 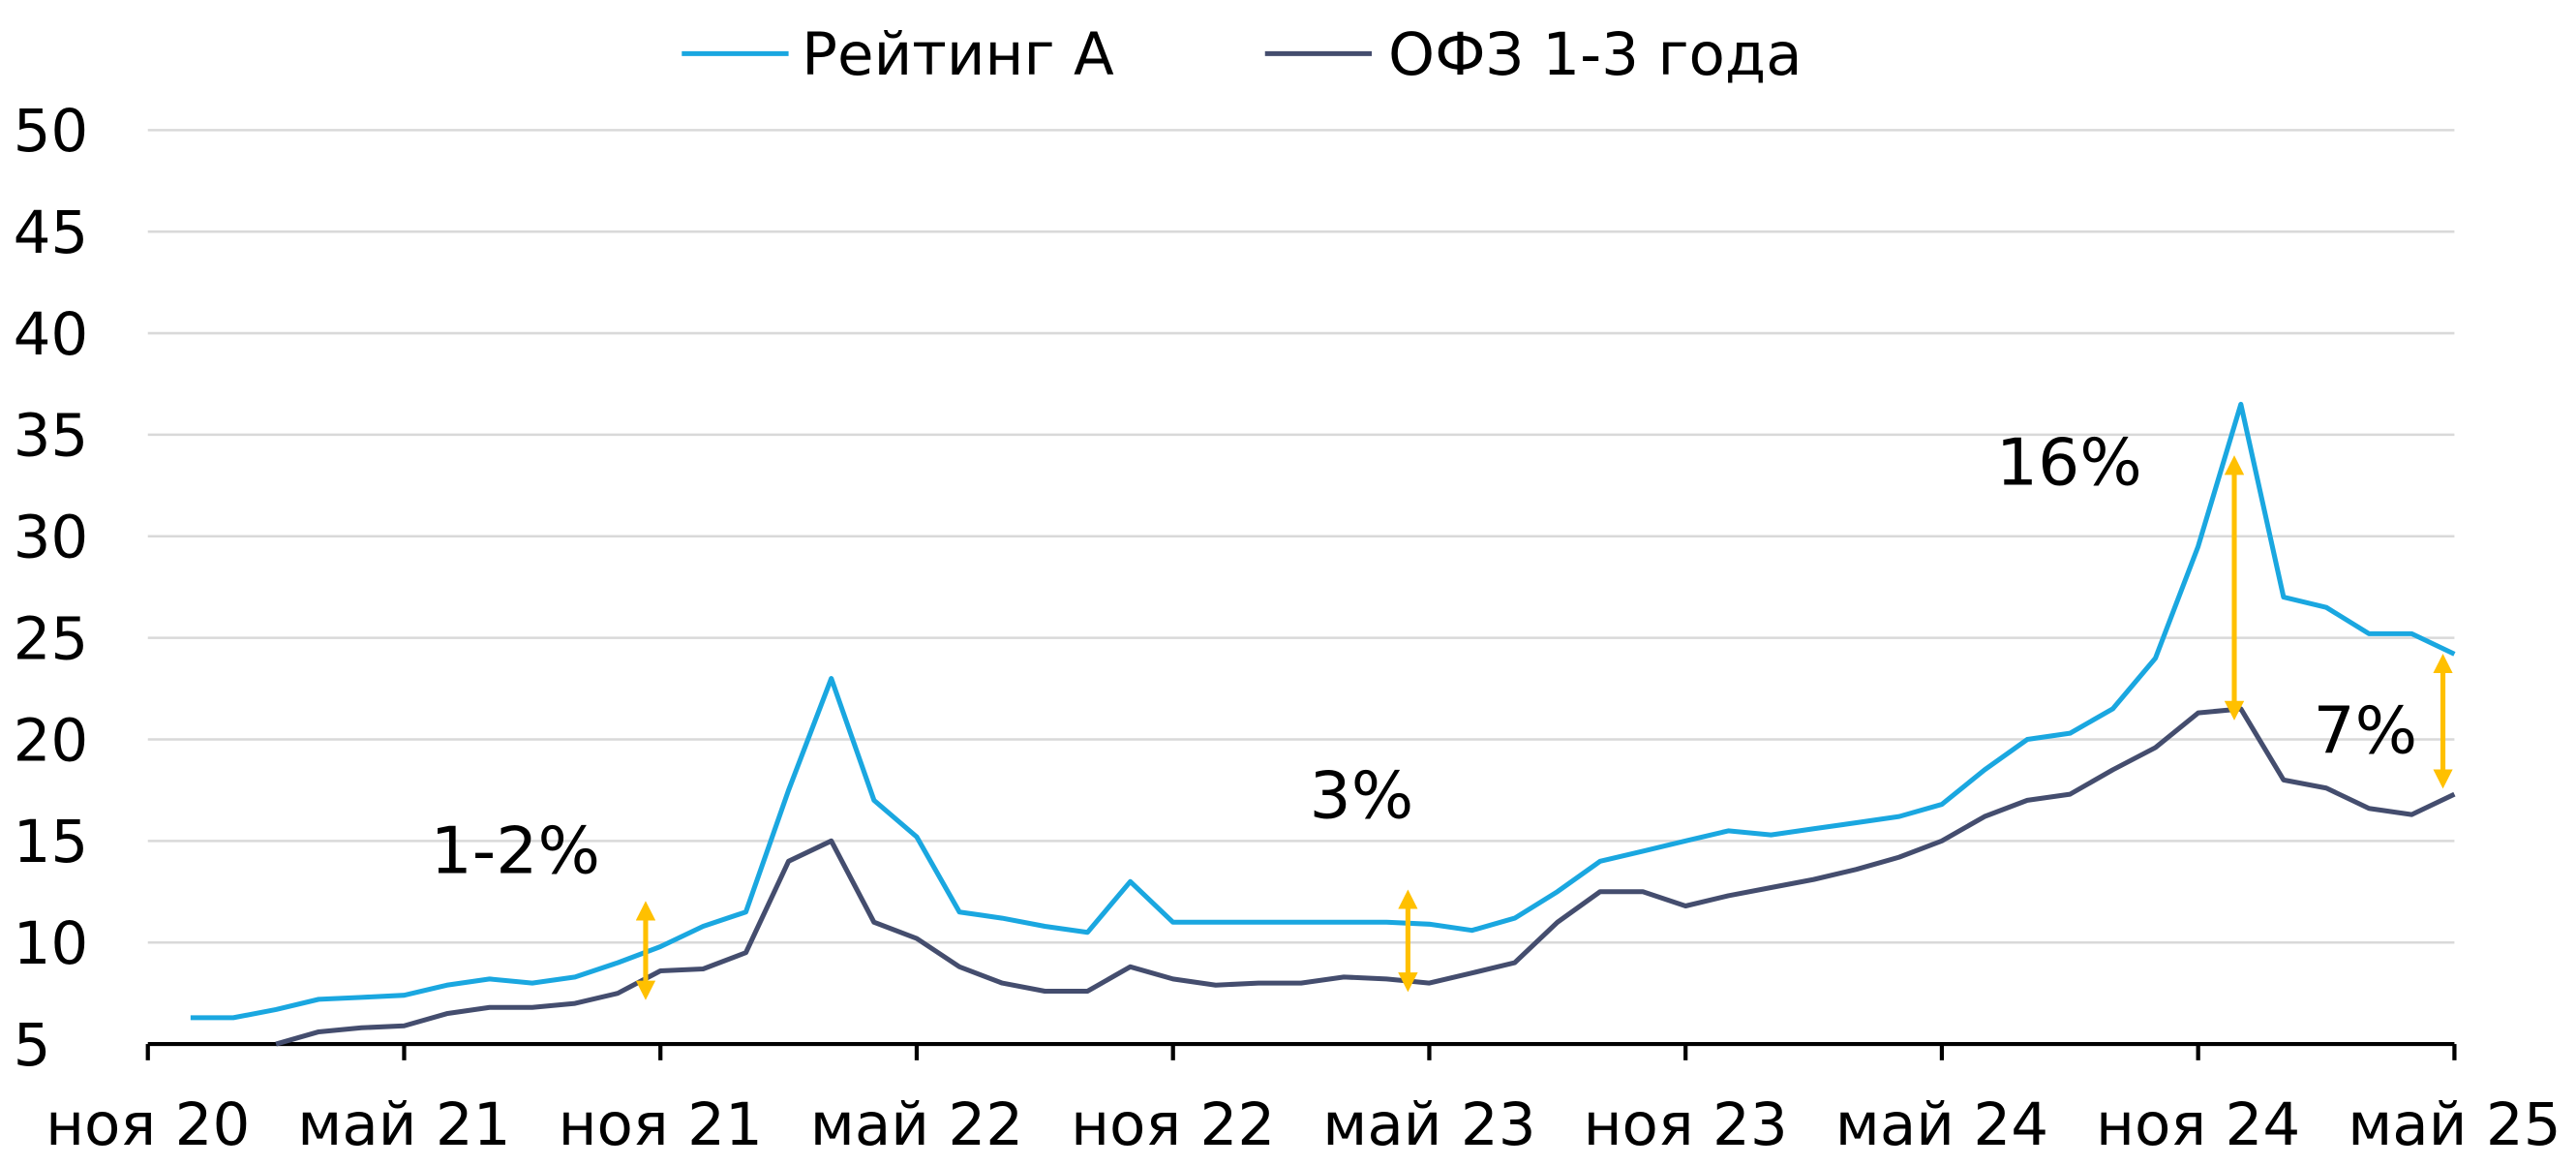 What do you see at coordinates (1595, 56) in the screenshot?
I see `legend-label: ОФЗ 1-3 года` at bounding box center [1595, 56].